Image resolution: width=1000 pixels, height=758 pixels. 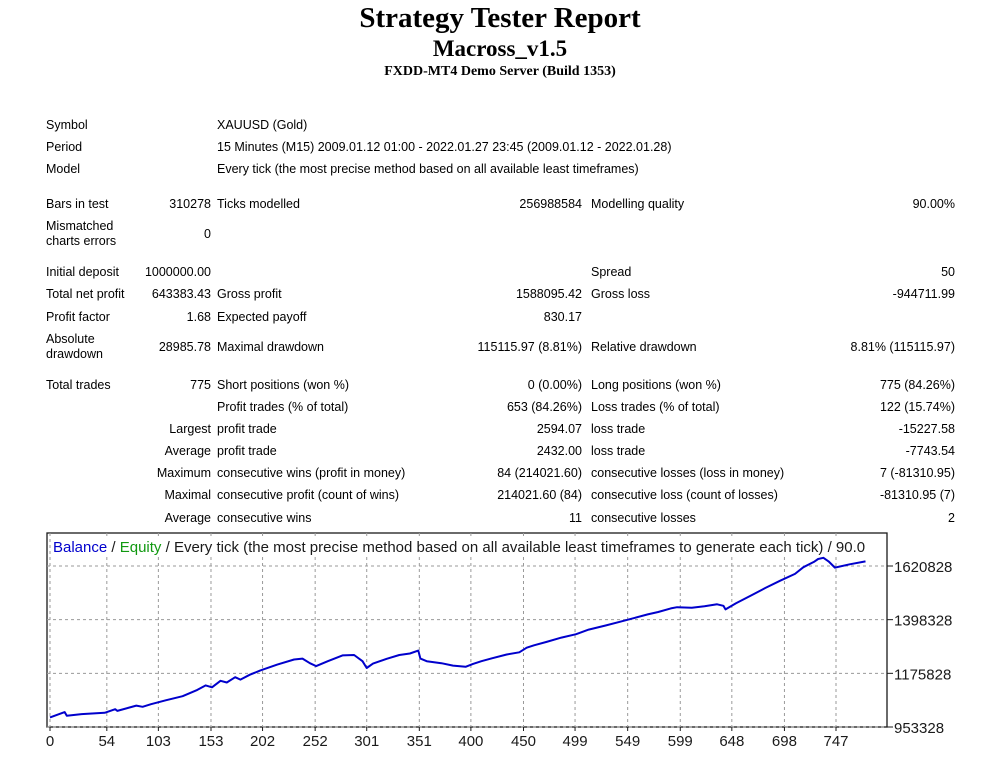 I want to click on largest-loss-label: loss trade, so click(x=618, y=429).